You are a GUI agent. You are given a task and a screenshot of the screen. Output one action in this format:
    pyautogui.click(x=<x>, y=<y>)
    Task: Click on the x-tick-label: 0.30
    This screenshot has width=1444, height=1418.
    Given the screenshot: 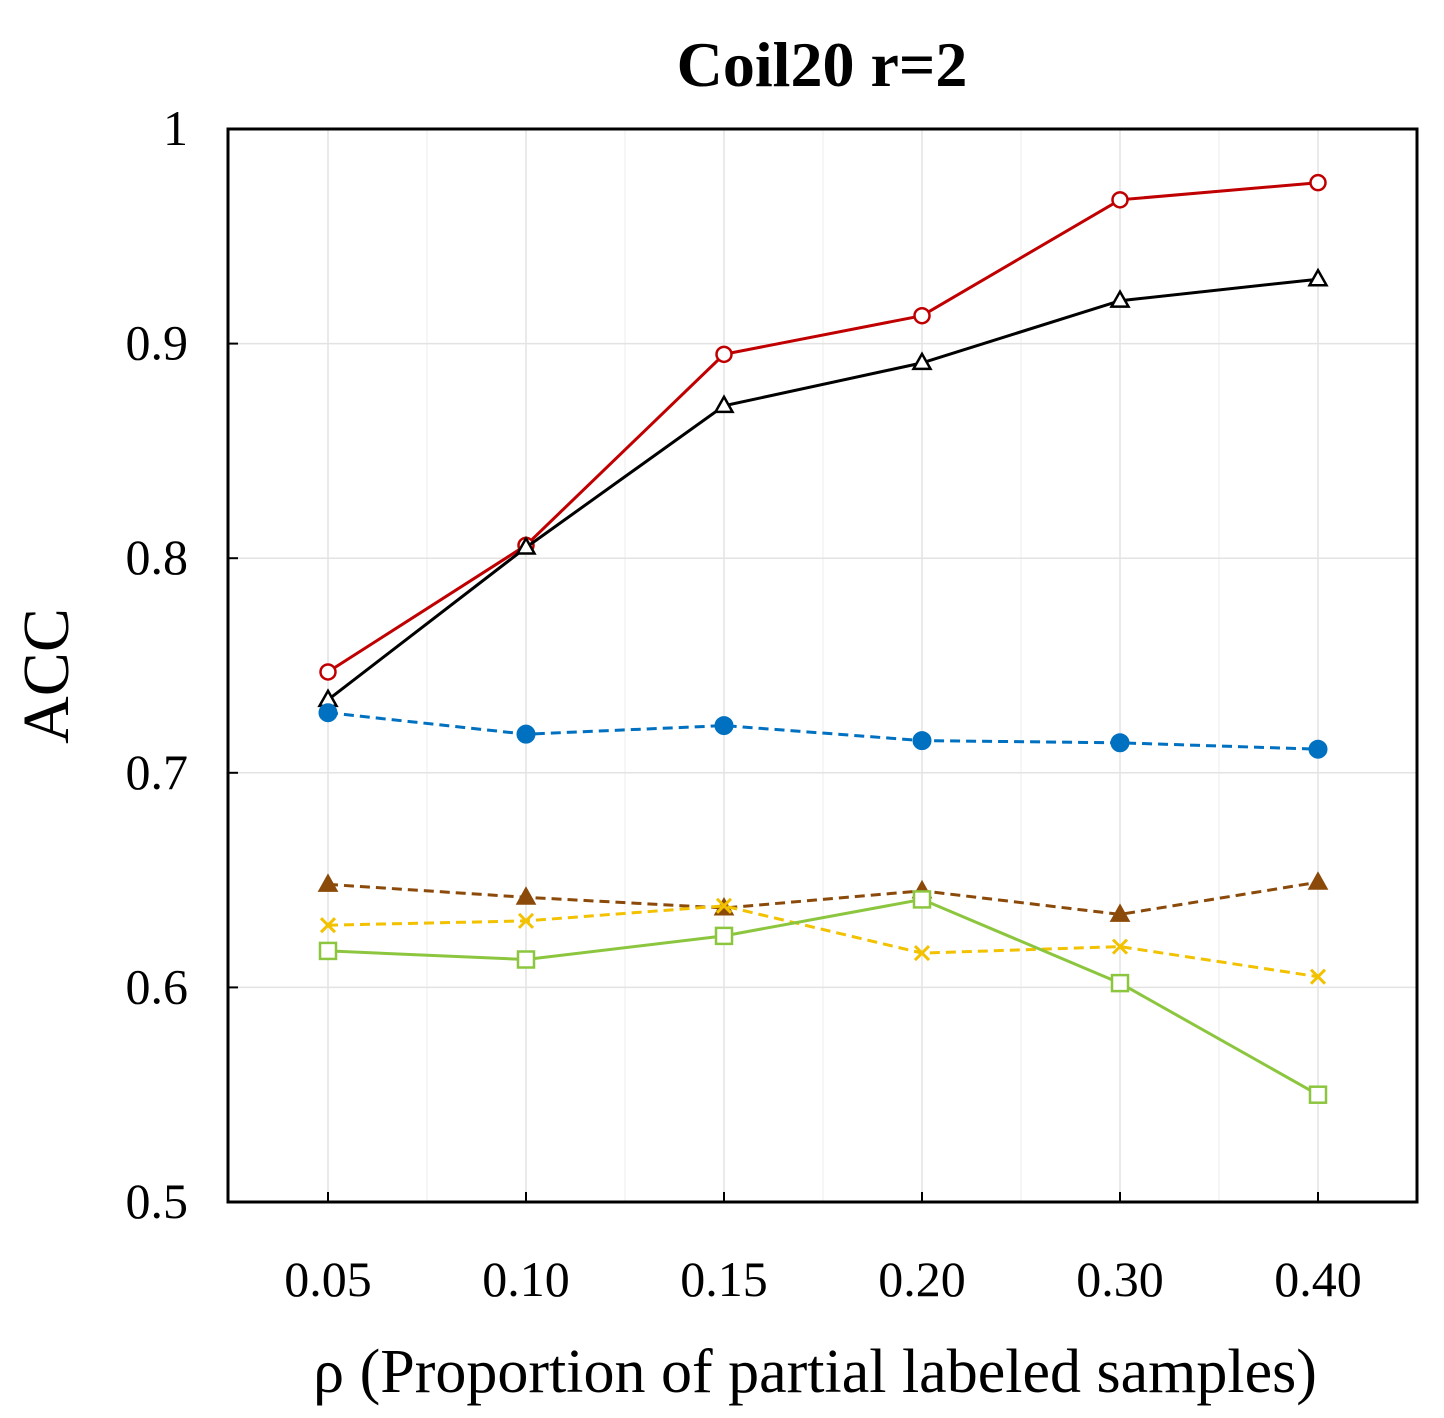 What is the action you would take?
    pyautogui.click(x=1120, y=1279)
    